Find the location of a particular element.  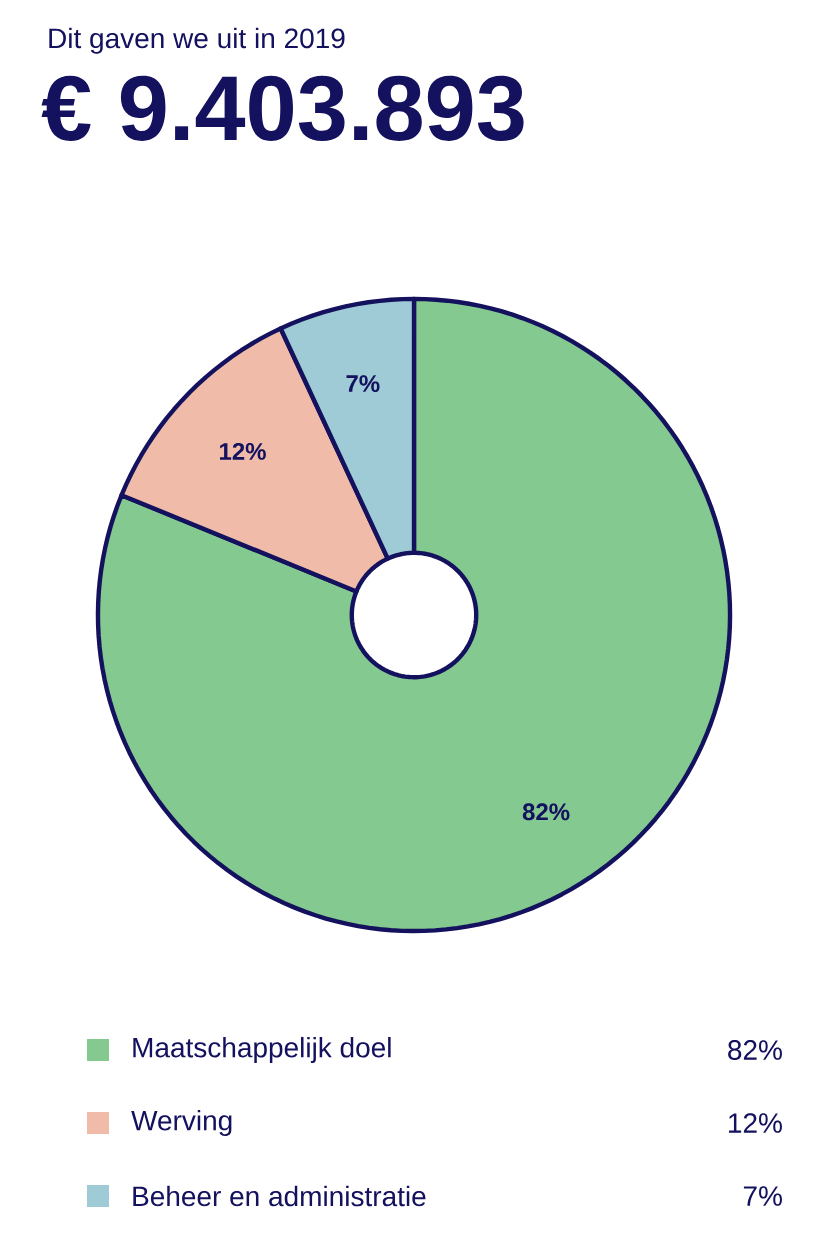

data-label: 7% is located at coordinates (363, 384).